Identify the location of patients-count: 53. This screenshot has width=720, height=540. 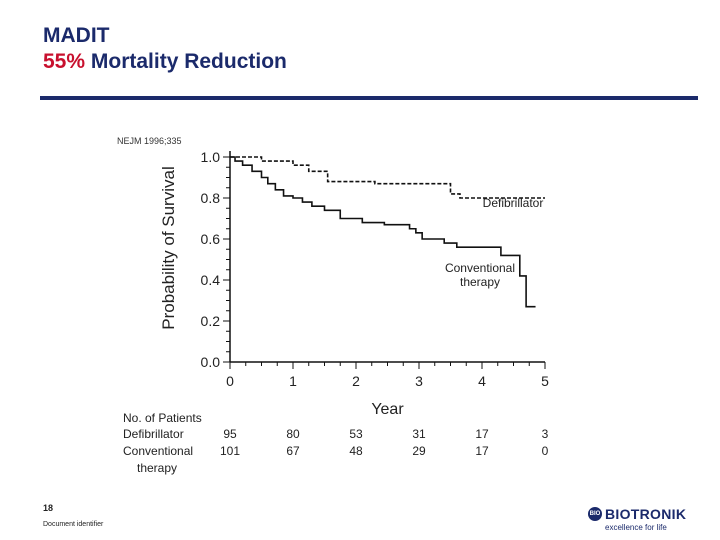
(356, 434).